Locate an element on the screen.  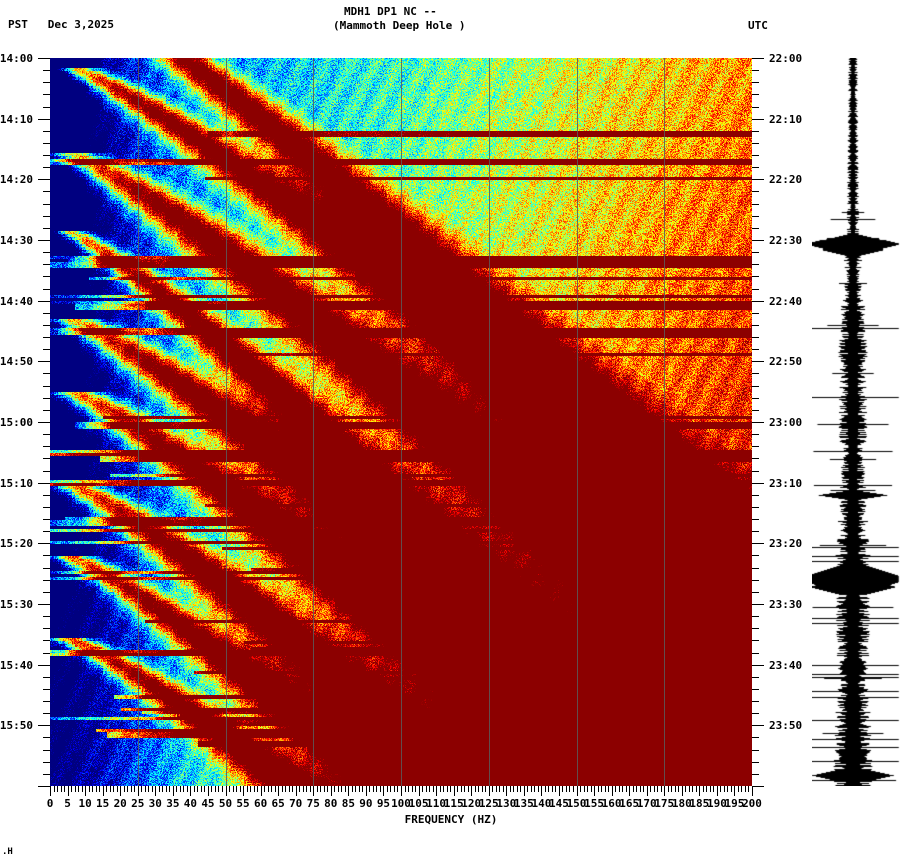
time-axis-label: 15:40 is located at coordinates (16, 665).